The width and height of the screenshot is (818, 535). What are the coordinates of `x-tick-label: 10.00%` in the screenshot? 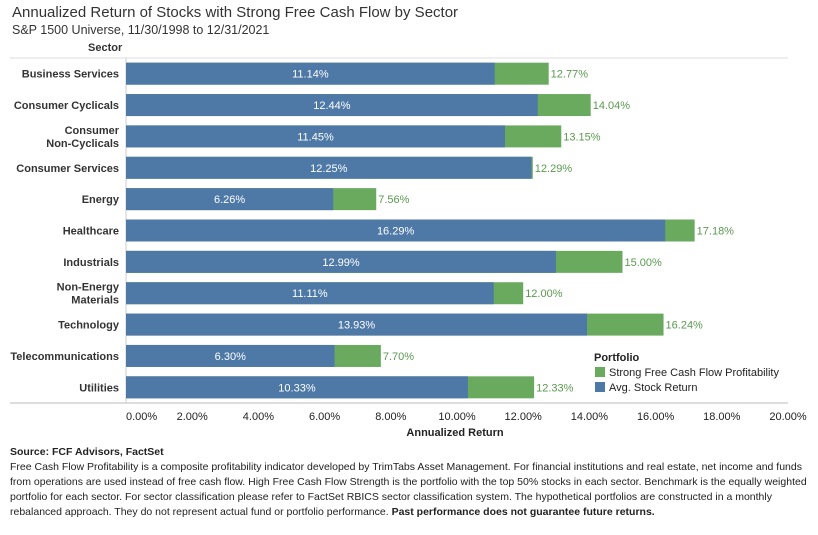 It's located at (457, 417).